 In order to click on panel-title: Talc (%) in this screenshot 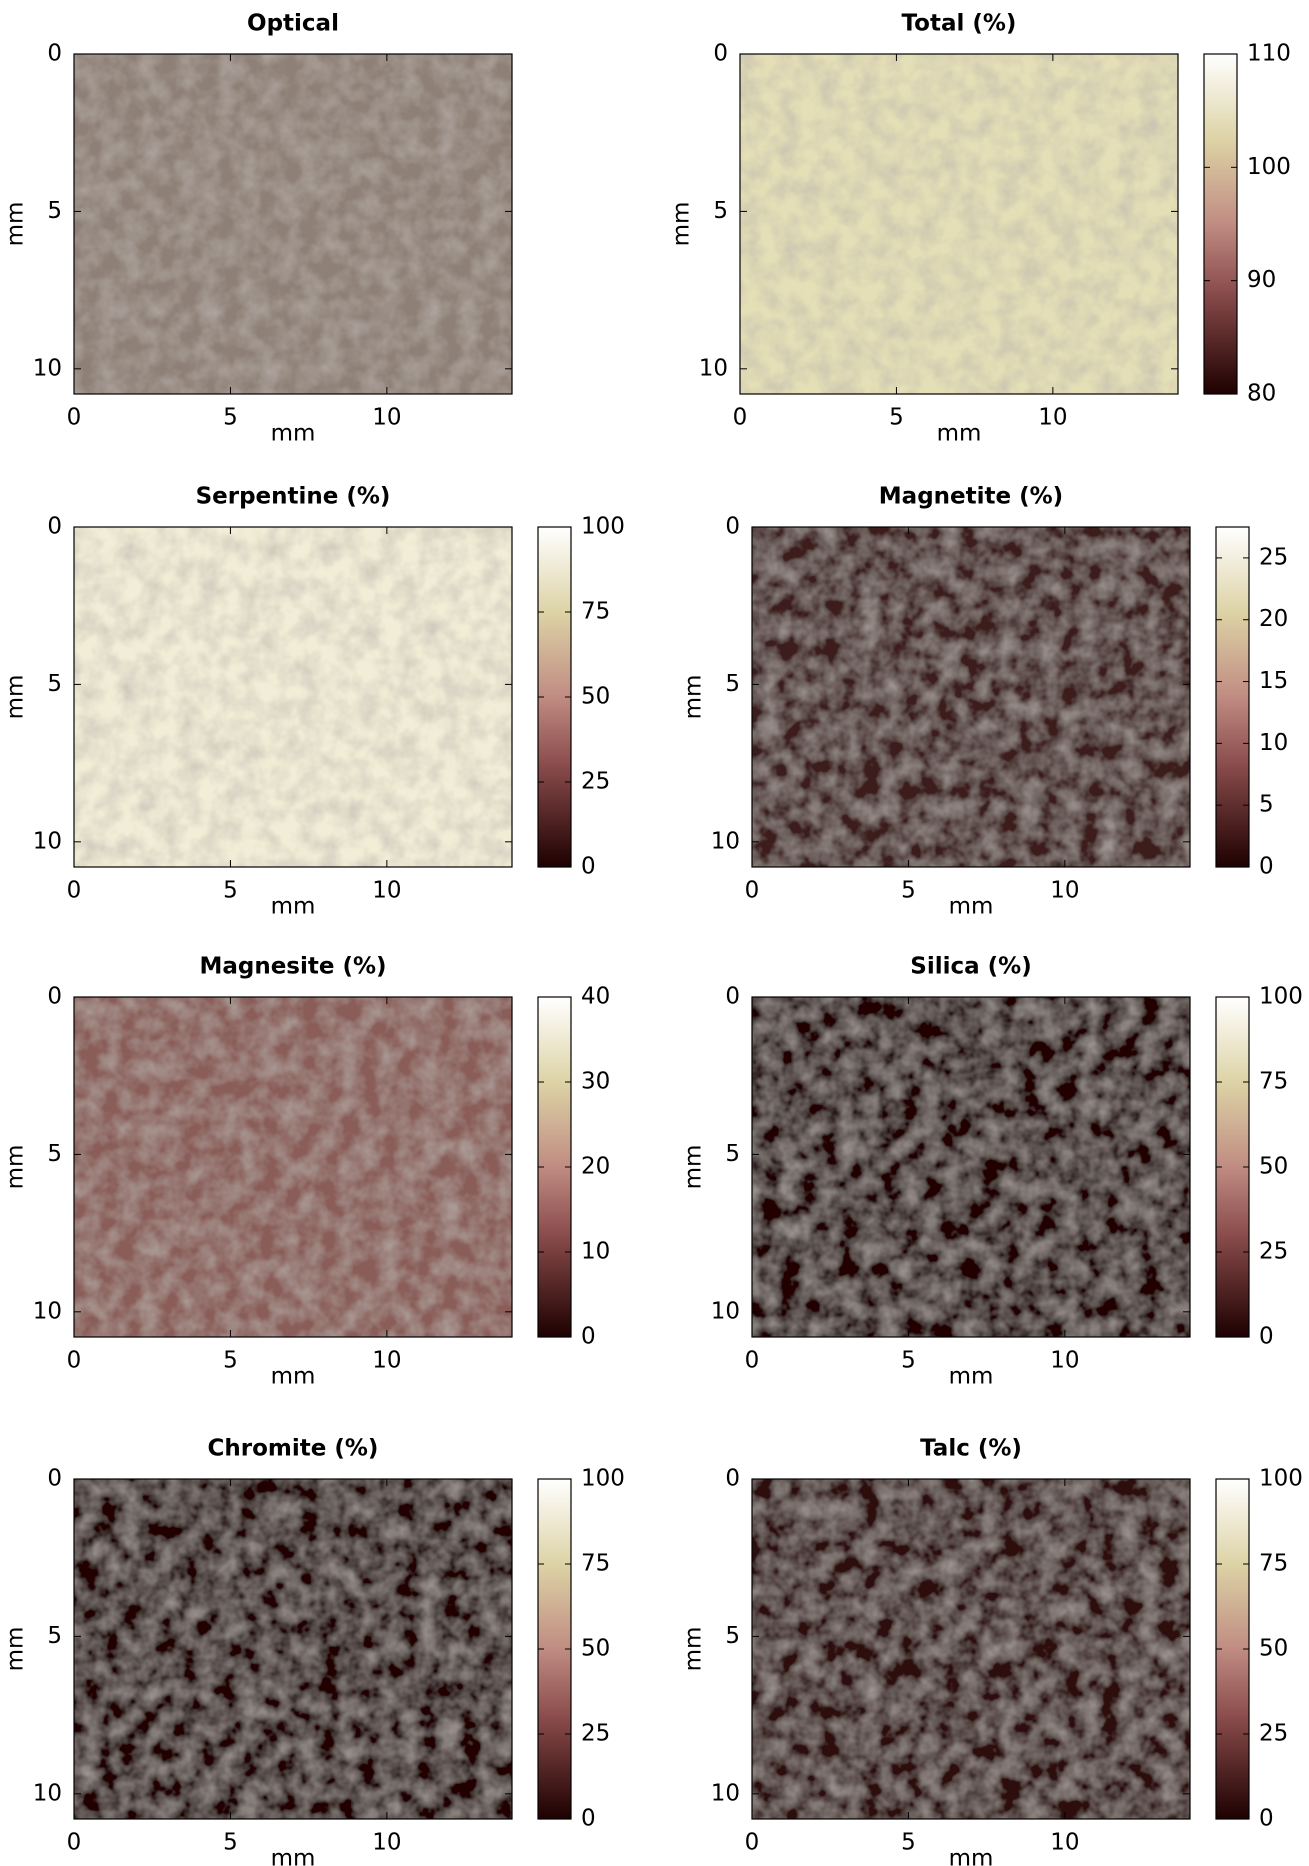, I will do `click(971, 1449)`.